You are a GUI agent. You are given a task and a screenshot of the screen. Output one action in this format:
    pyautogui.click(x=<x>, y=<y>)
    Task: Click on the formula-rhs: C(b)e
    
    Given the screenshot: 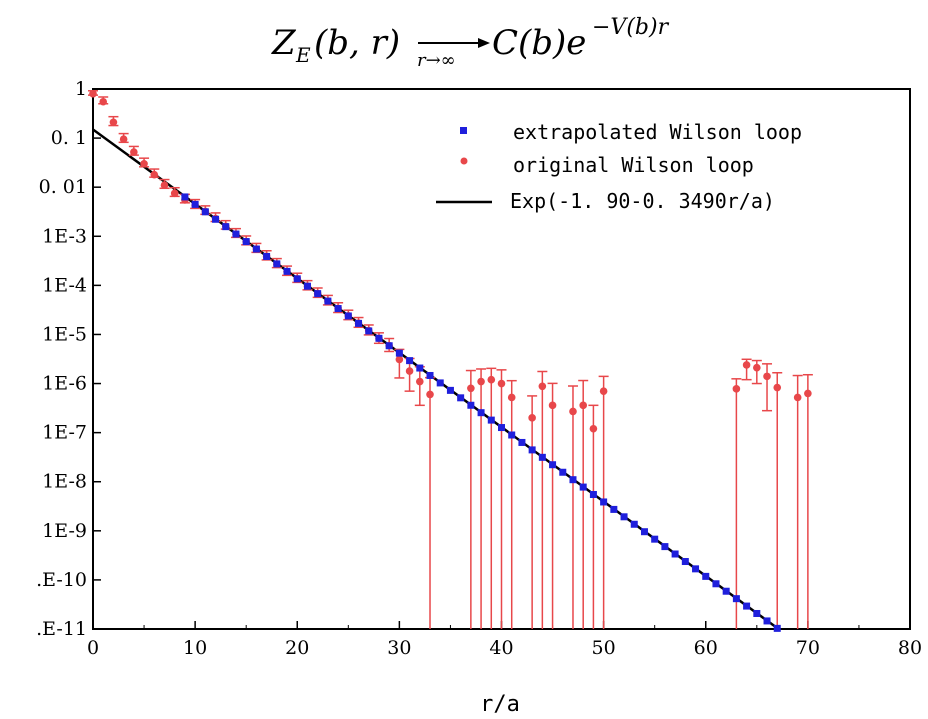 What is the action you would take?
    pyautogui.click(x=539, y=43)
    